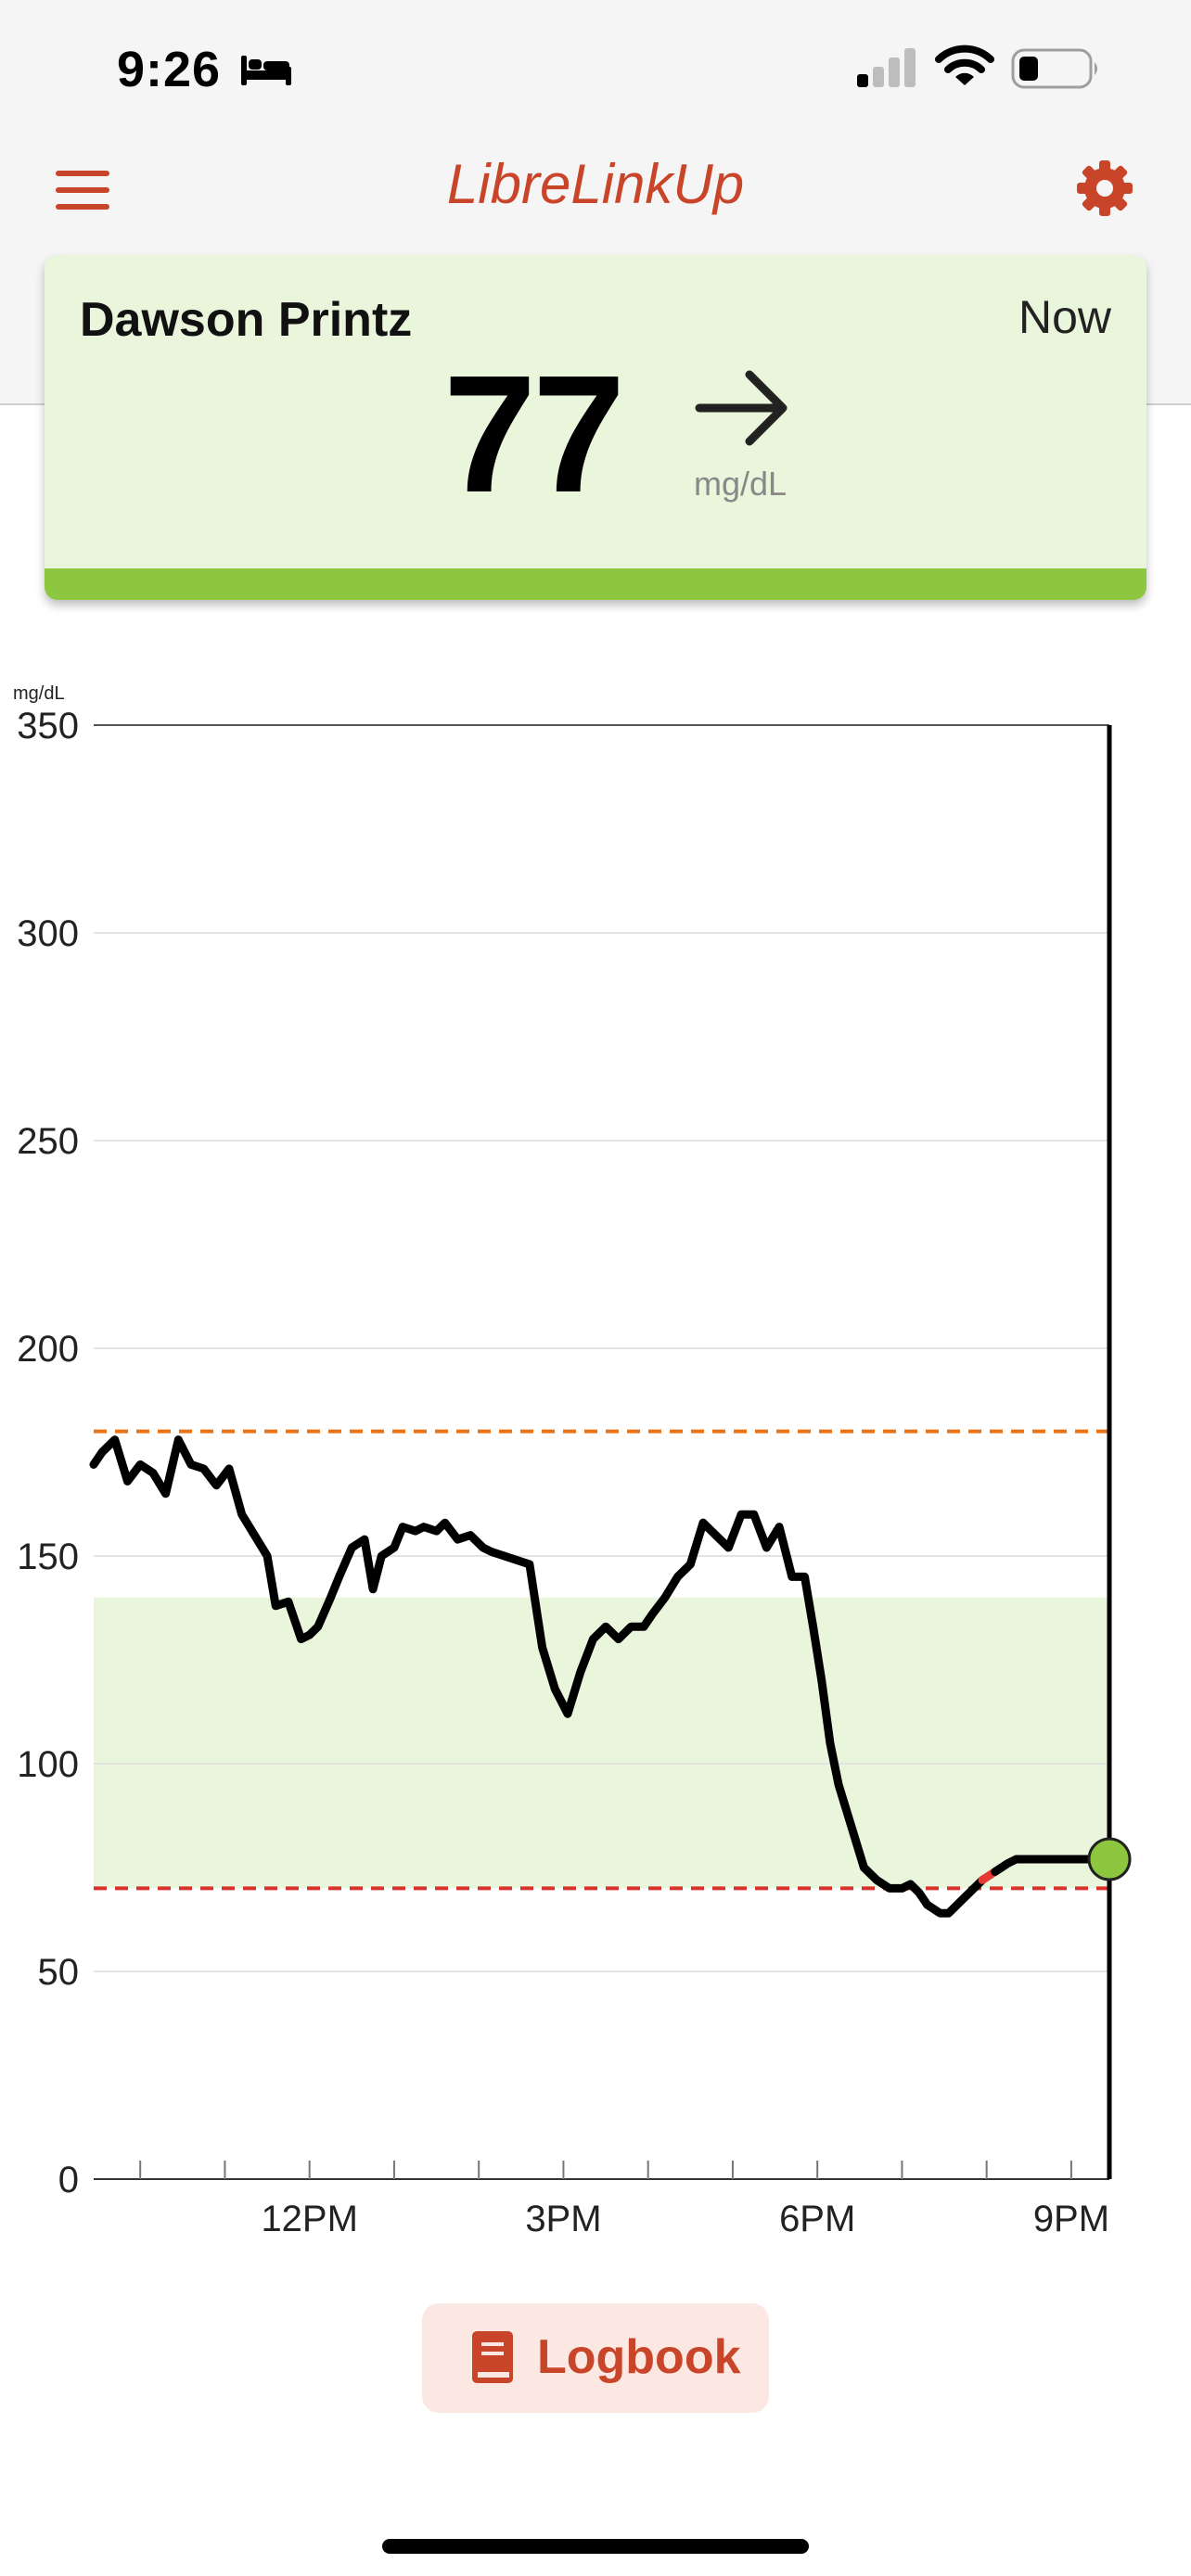 Image resolution: width=1191 pixels, height=2576 pixels. Describe the element at coordinates (741, 408) in the screenshot. I see `right-arrow-icon` at that location.